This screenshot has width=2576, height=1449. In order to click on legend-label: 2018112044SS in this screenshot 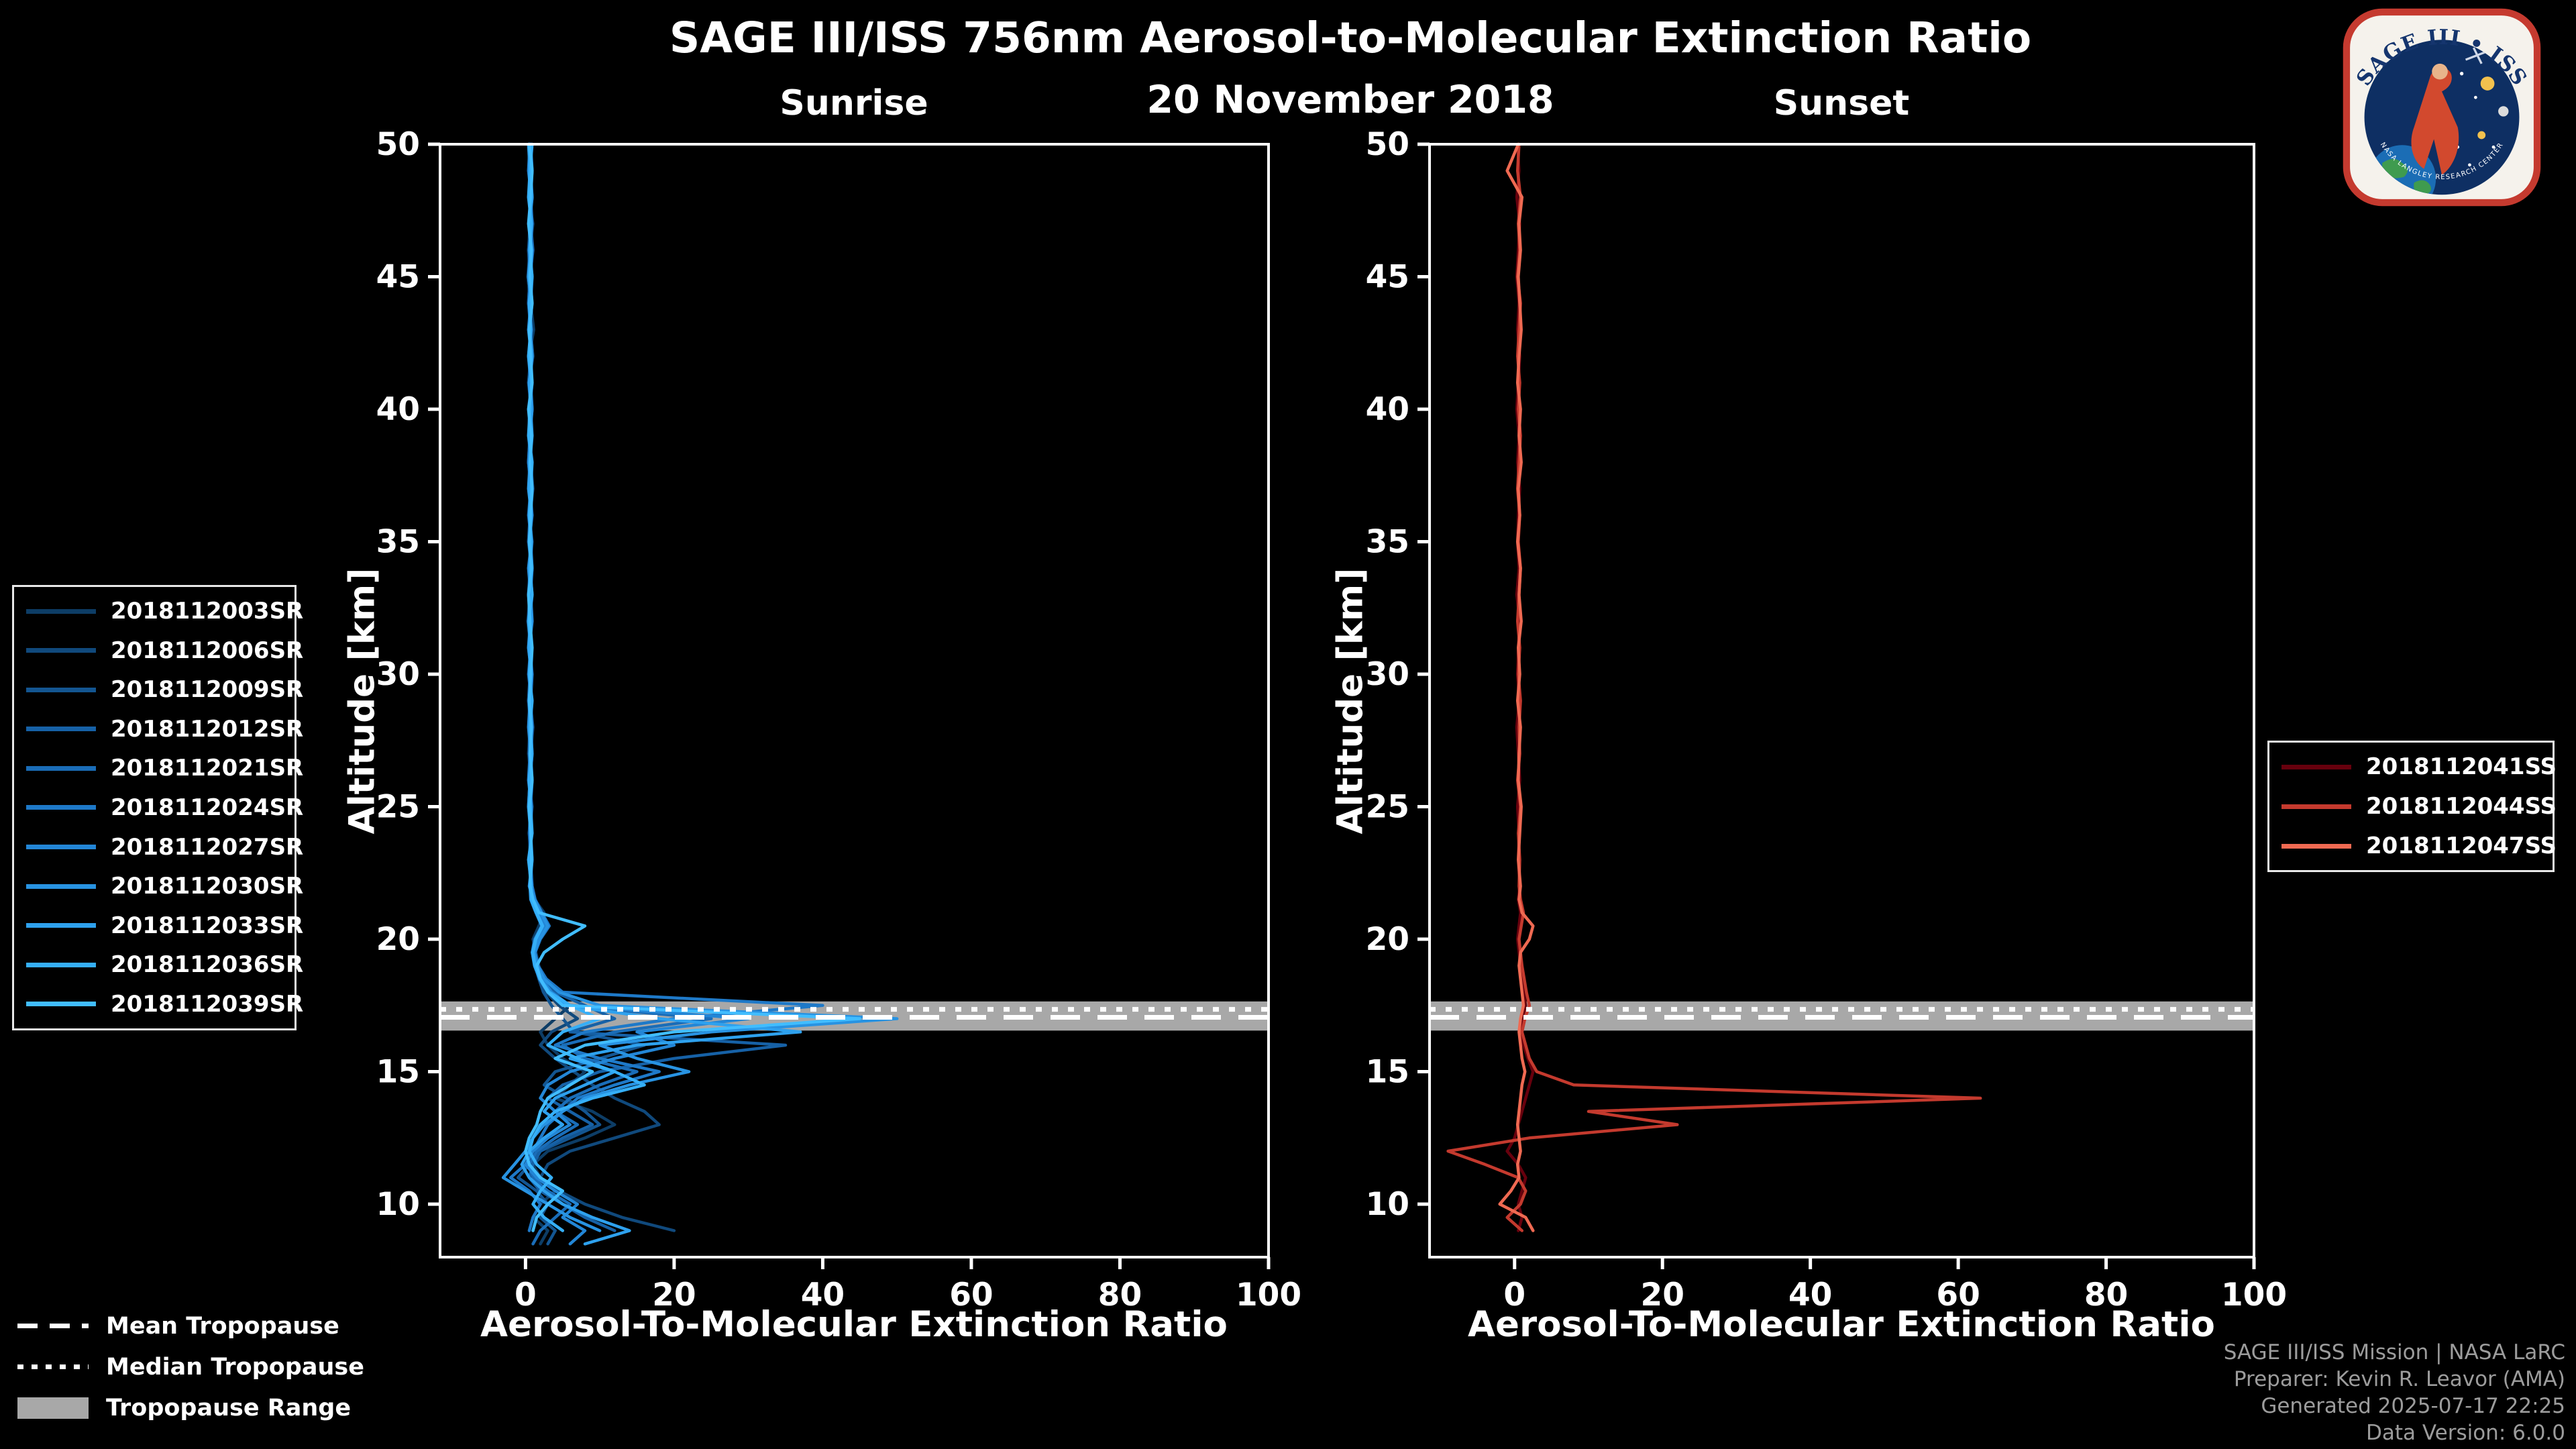, I will do `click(2461, 806)`.